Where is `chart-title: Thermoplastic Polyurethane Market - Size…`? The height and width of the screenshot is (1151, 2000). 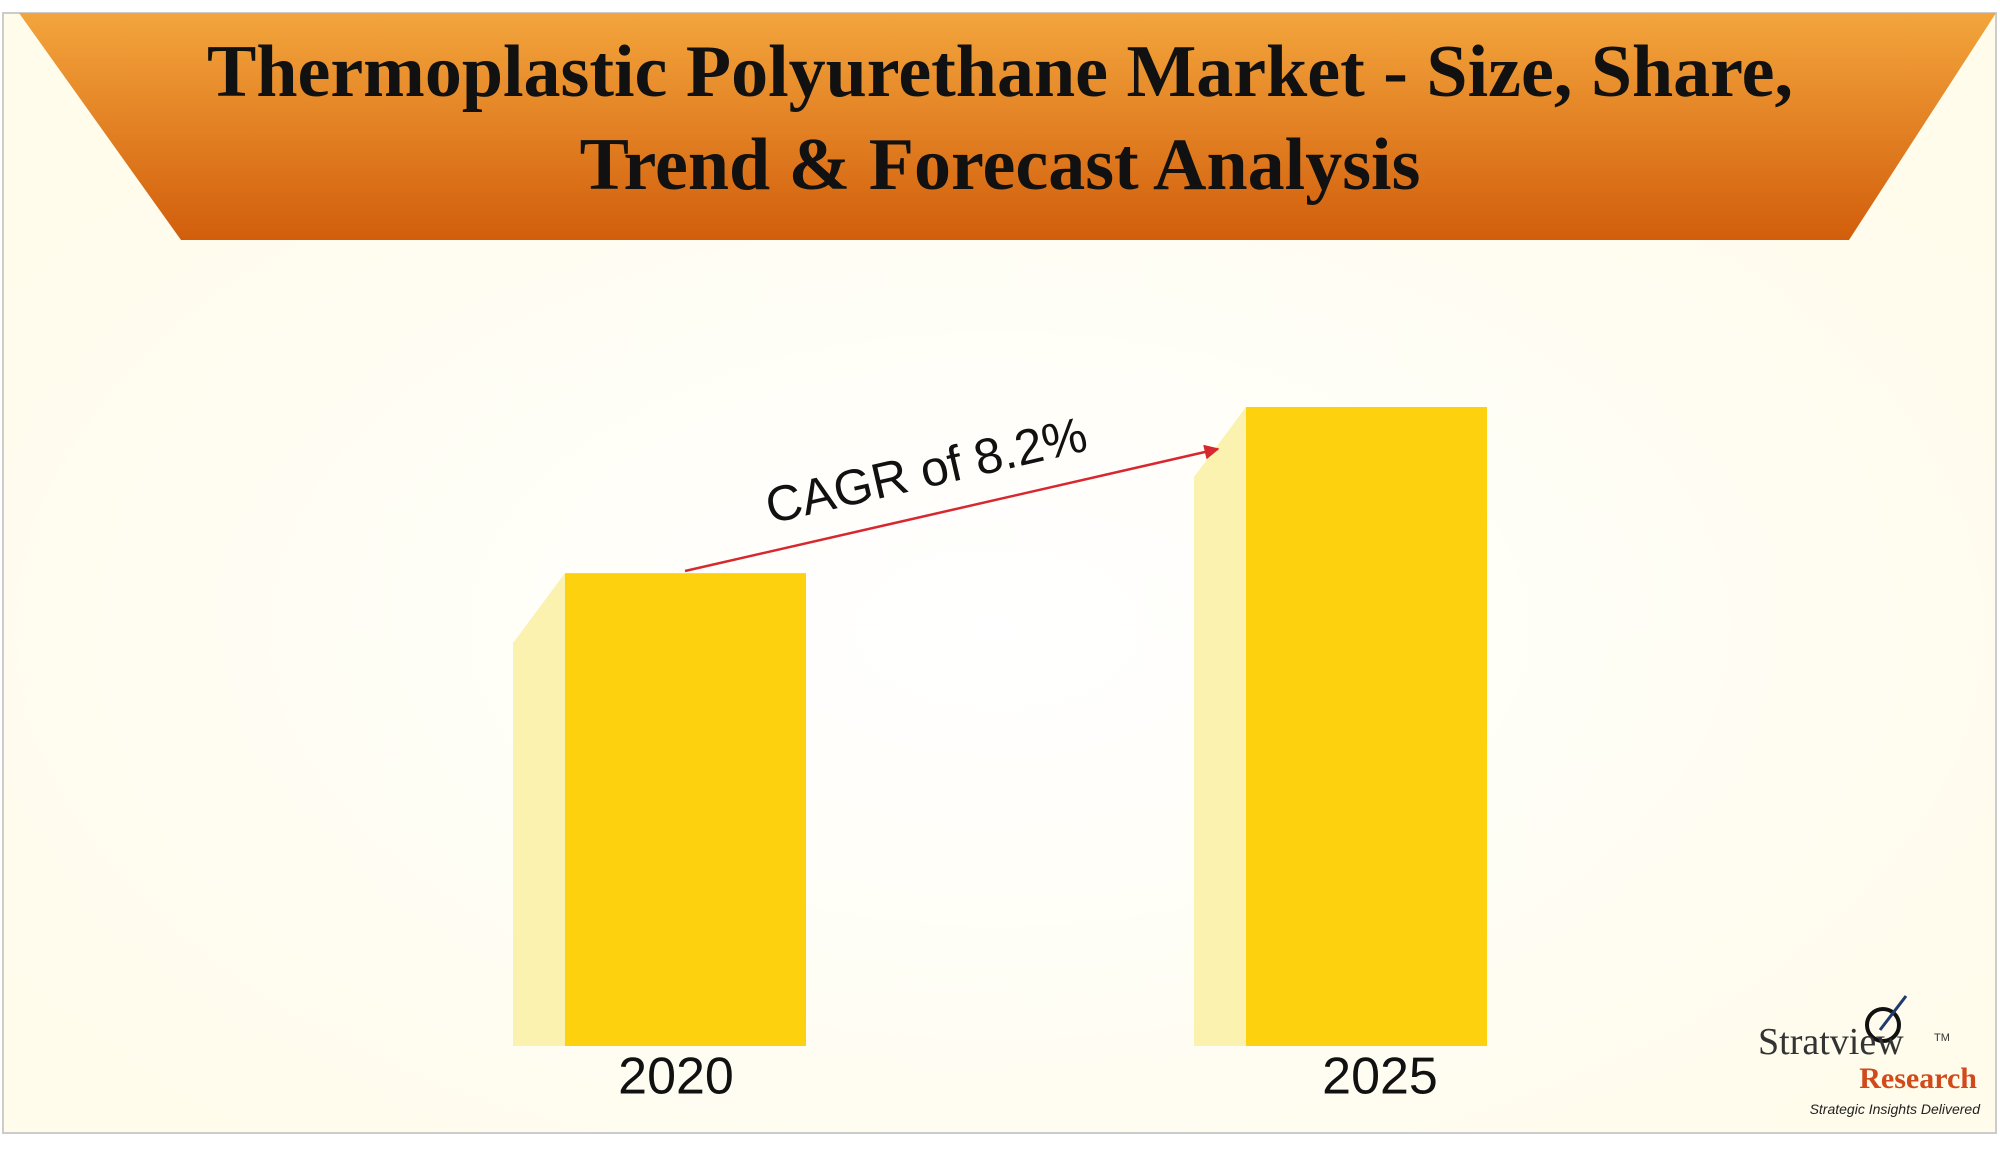
chart-title: Thermoplastic Polyurethane Market - Size… is located at coordinates (1000, 72).